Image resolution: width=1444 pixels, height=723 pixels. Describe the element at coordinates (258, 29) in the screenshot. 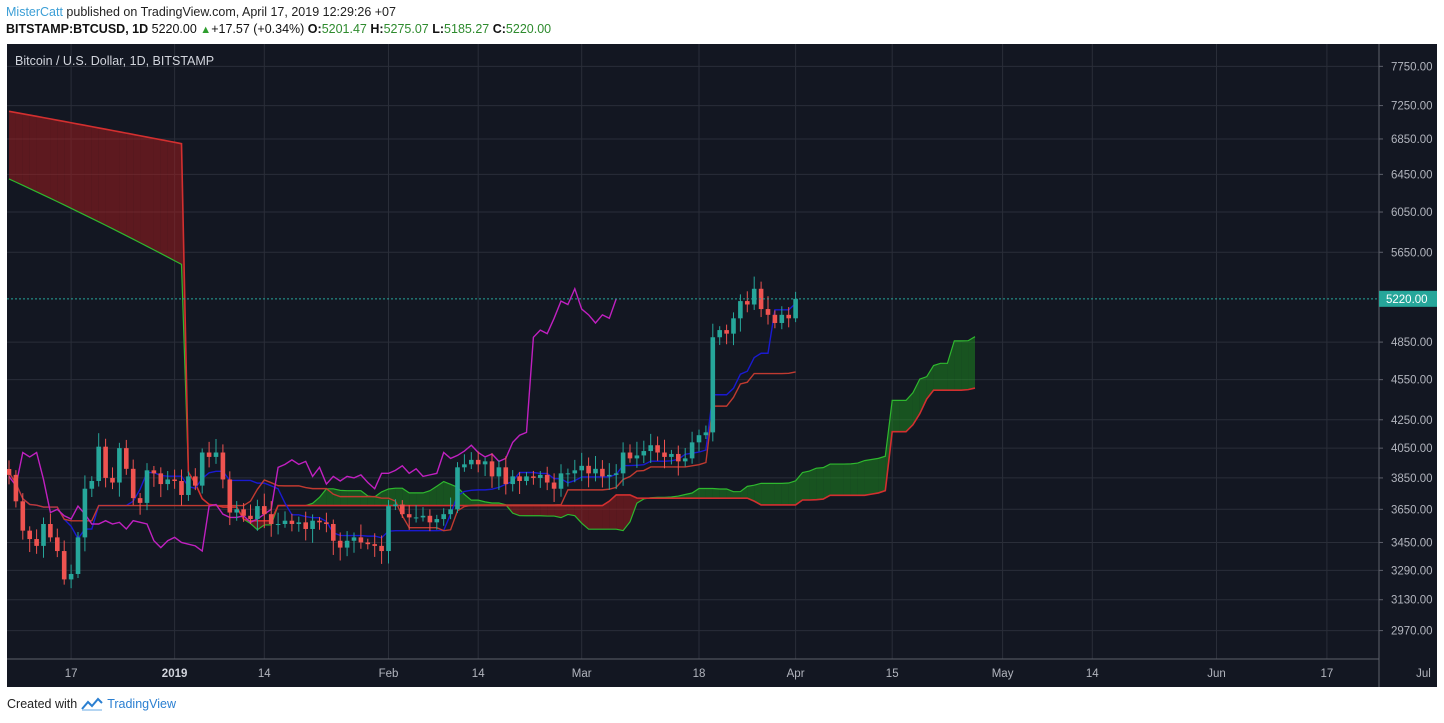

I see `price-change: +17.57 (+0.34%)` at that location.